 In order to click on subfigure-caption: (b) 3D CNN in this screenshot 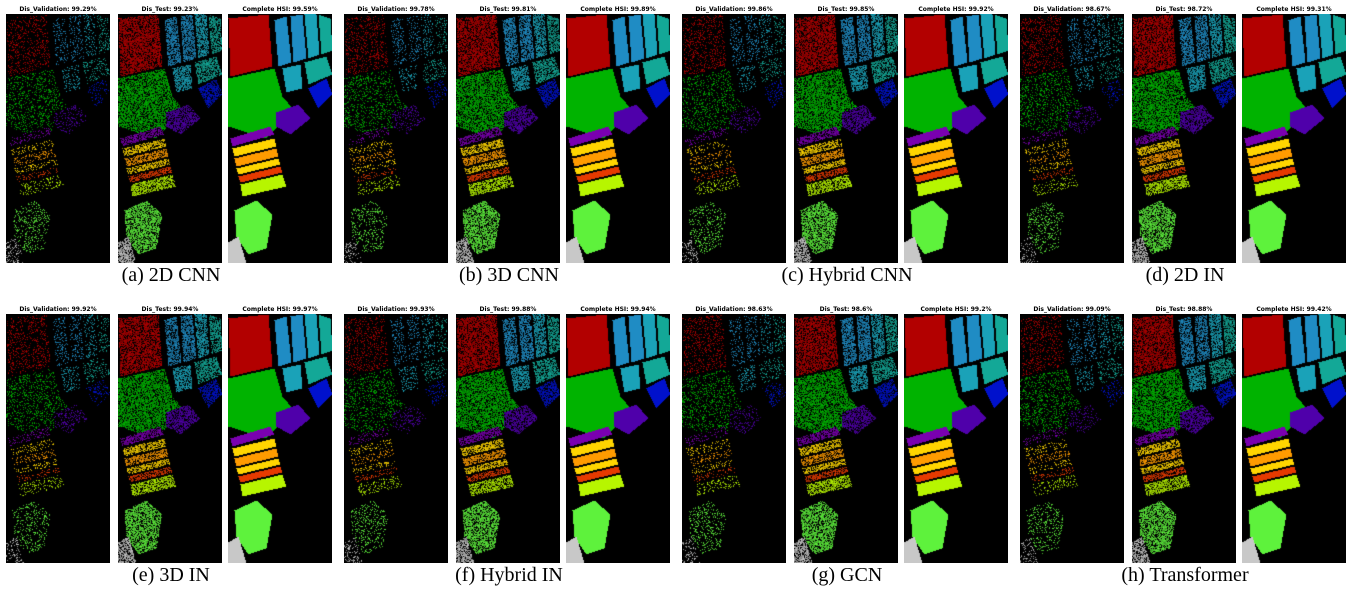, I will do `click(509, 275)`.